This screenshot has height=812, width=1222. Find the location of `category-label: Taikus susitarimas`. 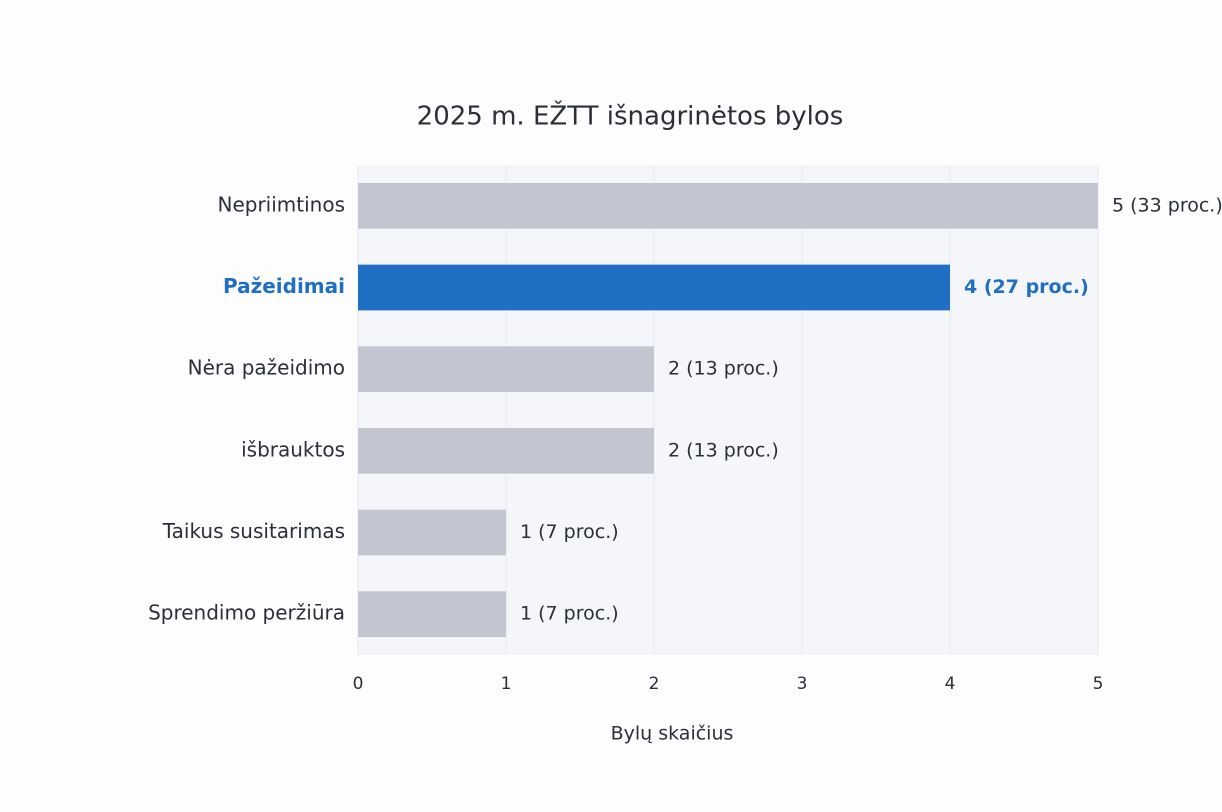

category-label: Taikus susitarimas is located at coordinates (253, 531).